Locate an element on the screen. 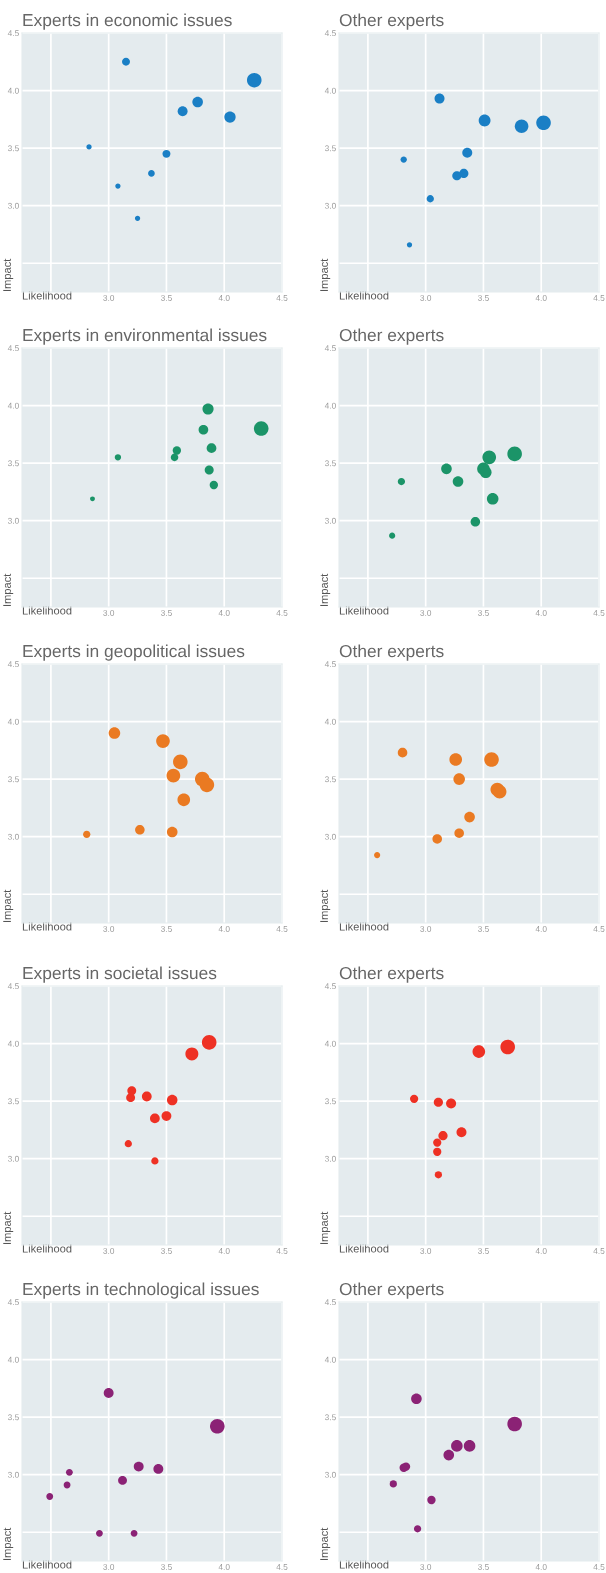  chart-title: Experts in societal issues is located at coordinates (120, 974).